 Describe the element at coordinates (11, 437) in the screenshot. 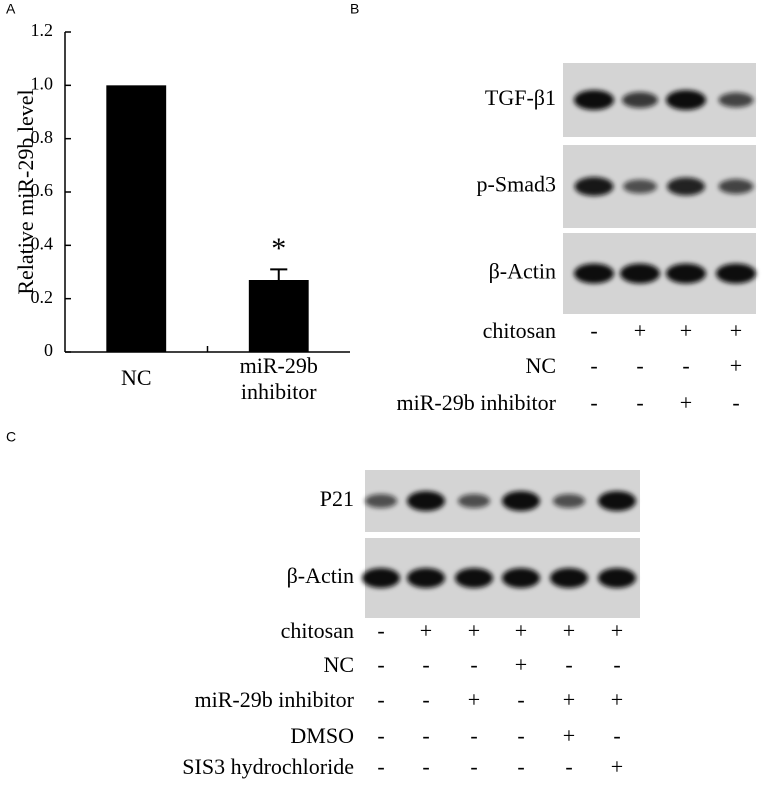

I see `panel-label: C` at that location.